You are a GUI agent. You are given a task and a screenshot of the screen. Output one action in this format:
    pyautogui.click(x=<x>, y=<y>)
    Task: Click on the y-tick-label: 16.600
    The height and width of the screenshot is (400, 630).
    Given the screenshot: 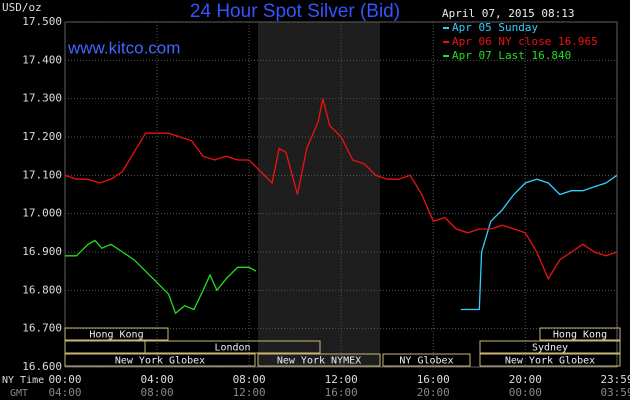 What is the action you would take?
    pyautogui.click(x=42, y=366)
    